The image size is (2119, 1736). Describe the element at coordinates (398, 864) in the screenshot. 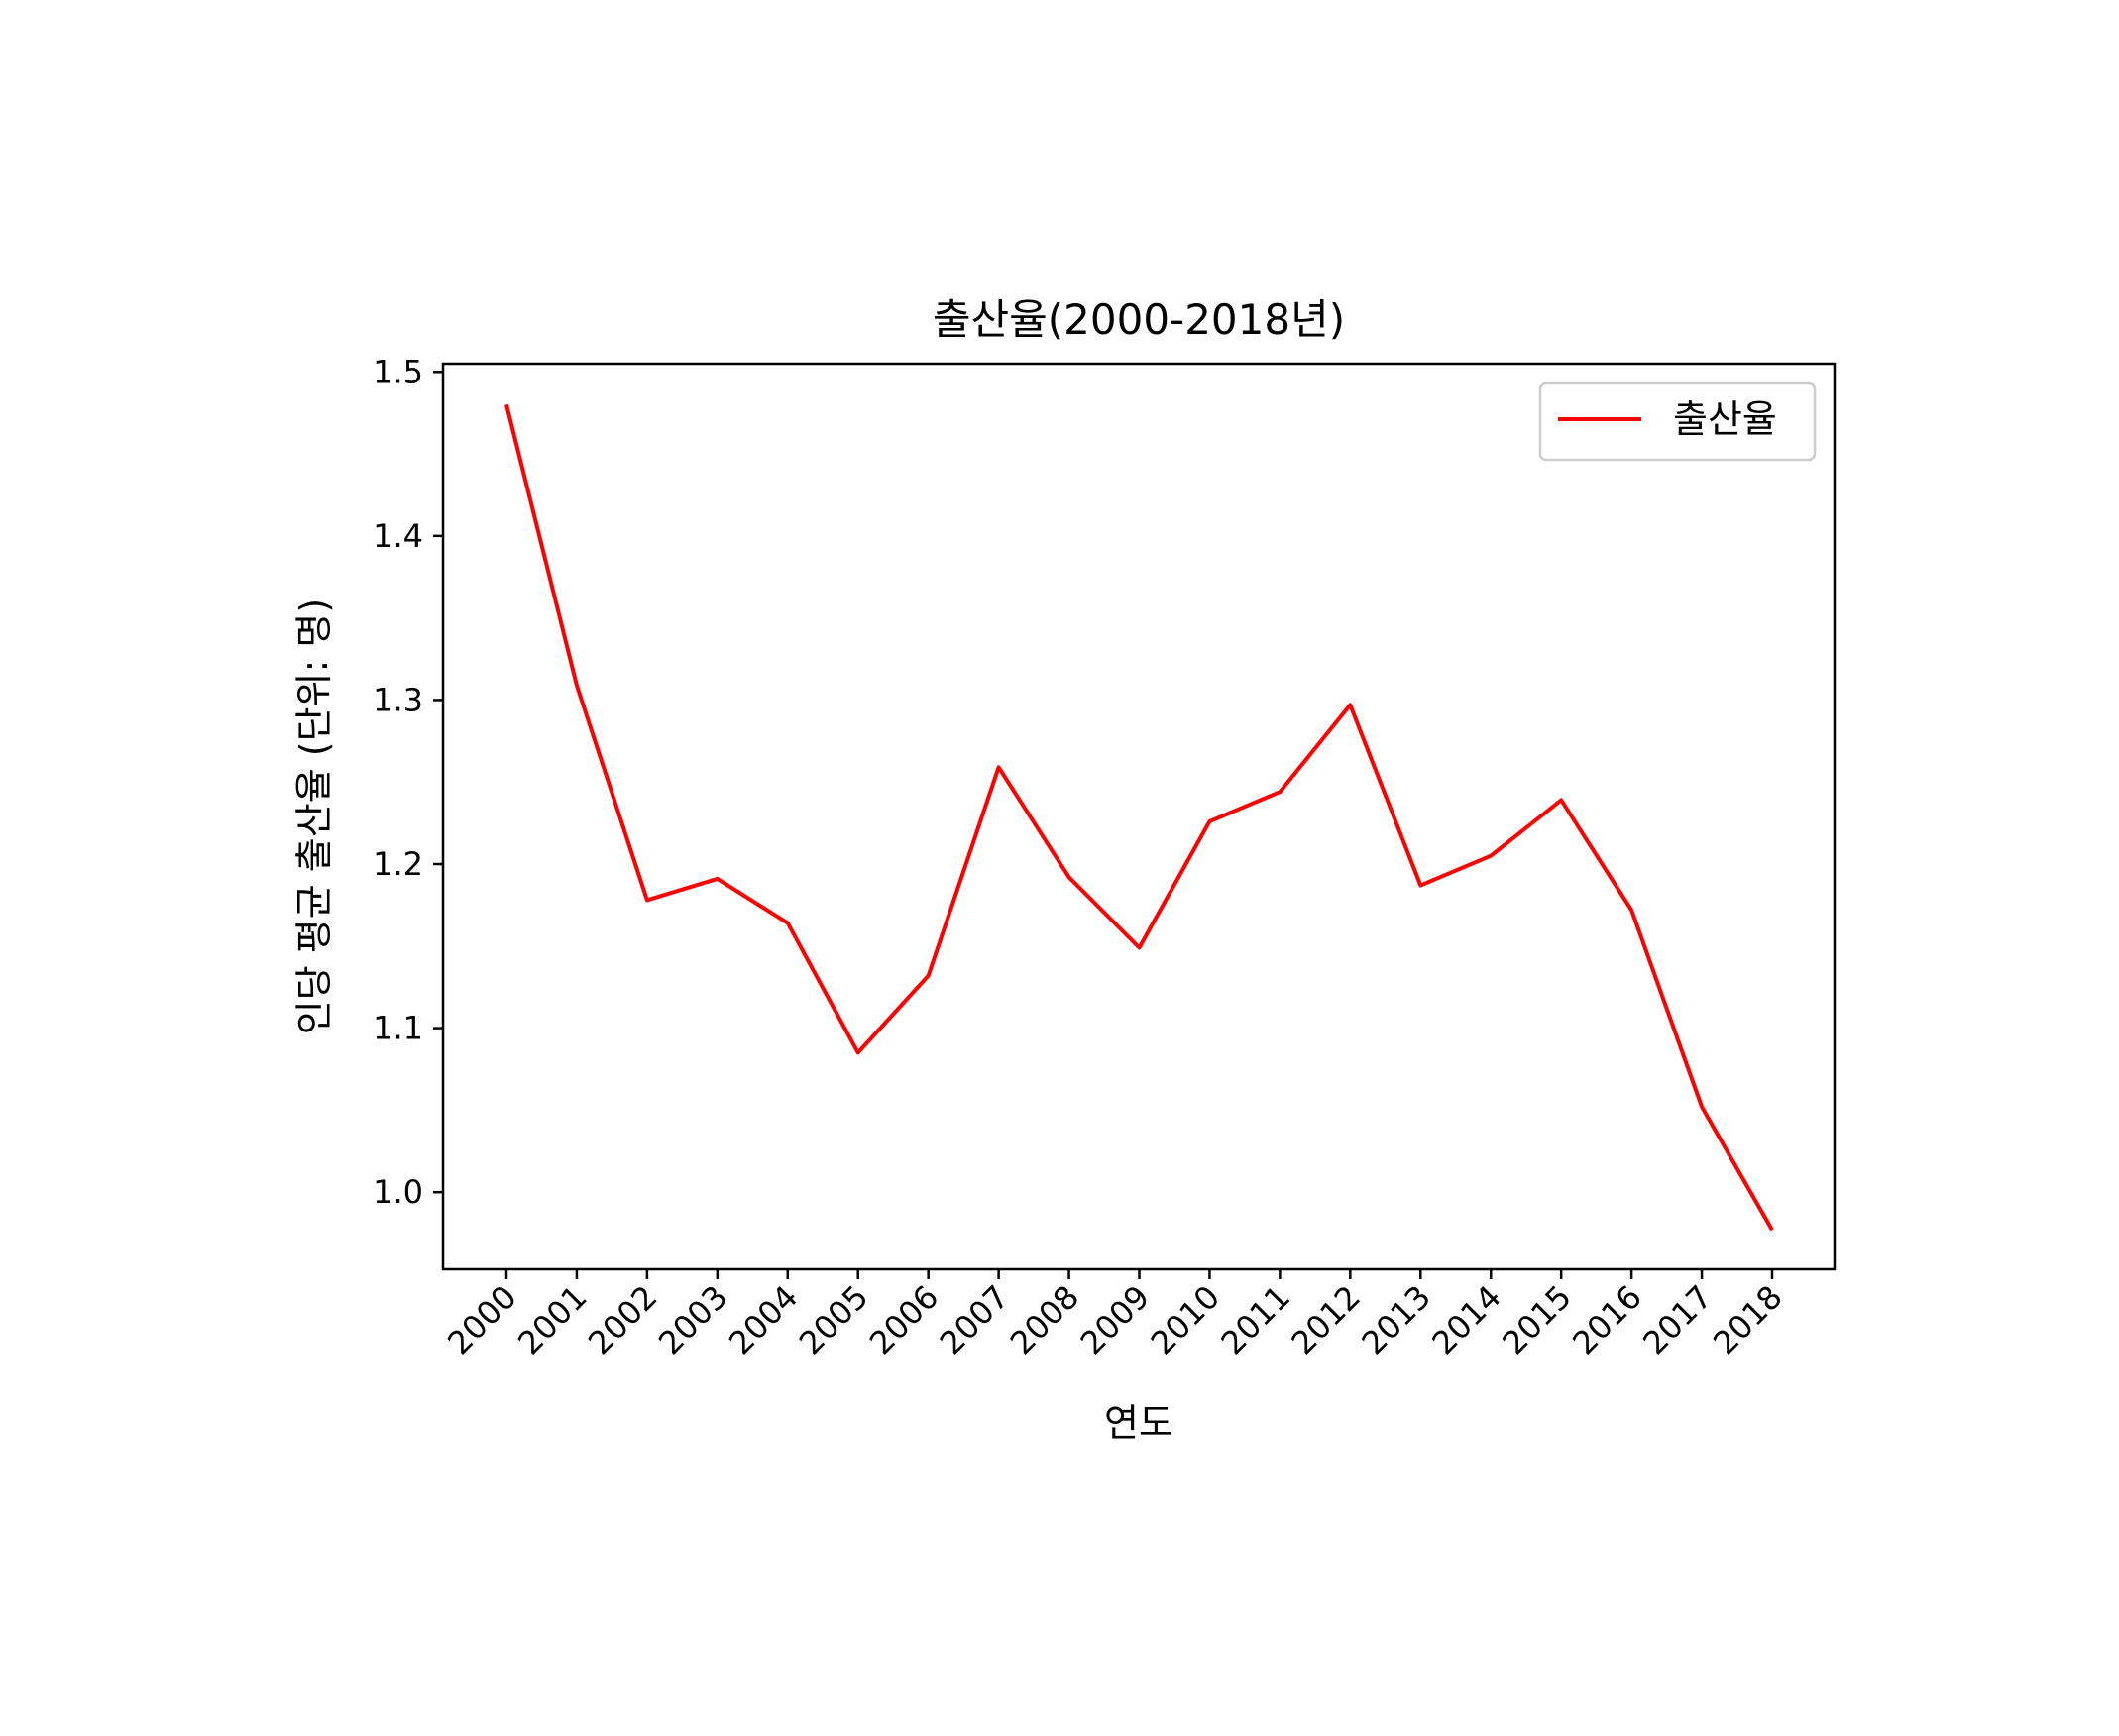

I see `y-tick-label: 1.2` at that location.